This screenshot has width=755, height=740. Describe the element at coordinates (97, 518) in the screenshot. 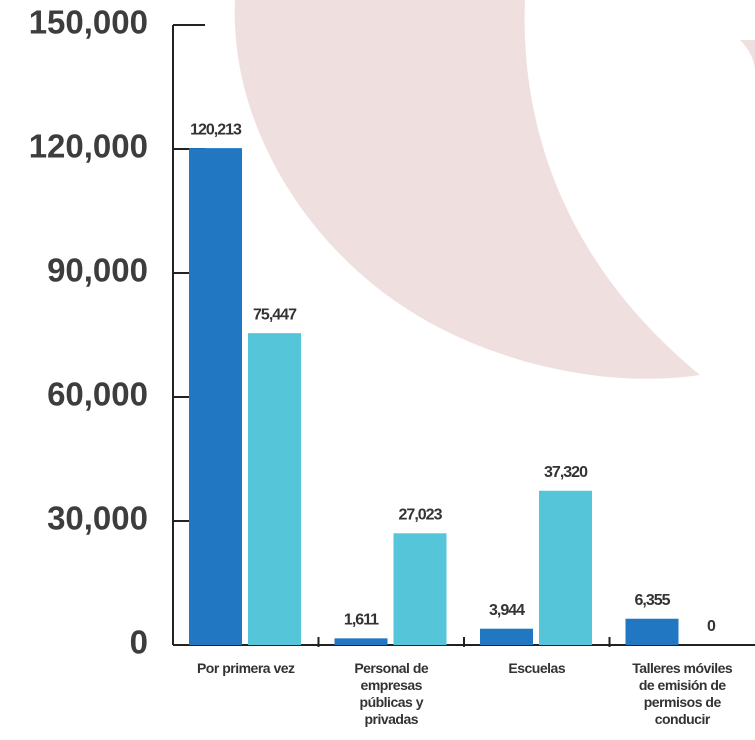

I see `y-tick-label: 30,000` at that location.